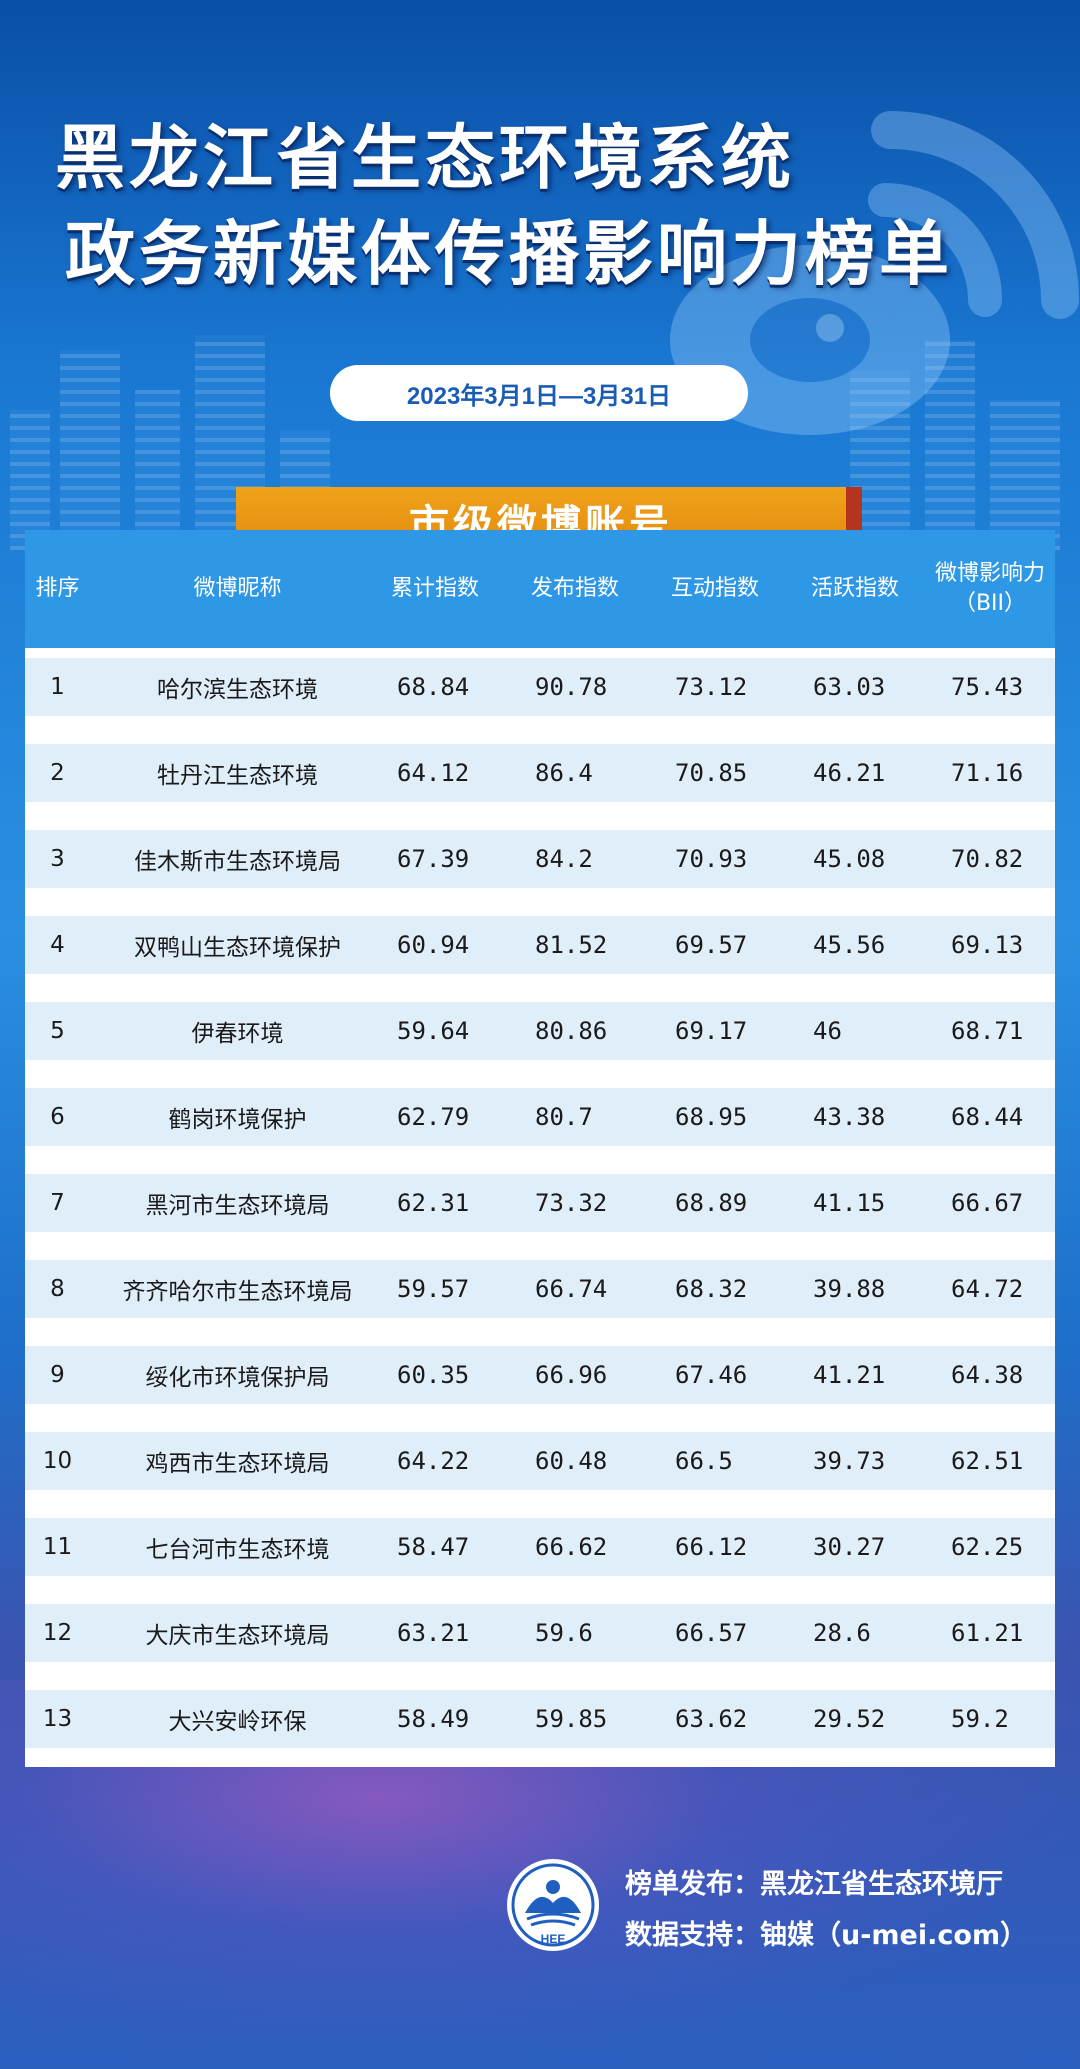 The width and height of the screenshot is (1080, 2069). I want to click on score-cell: 59.6, so click(564, 1633).